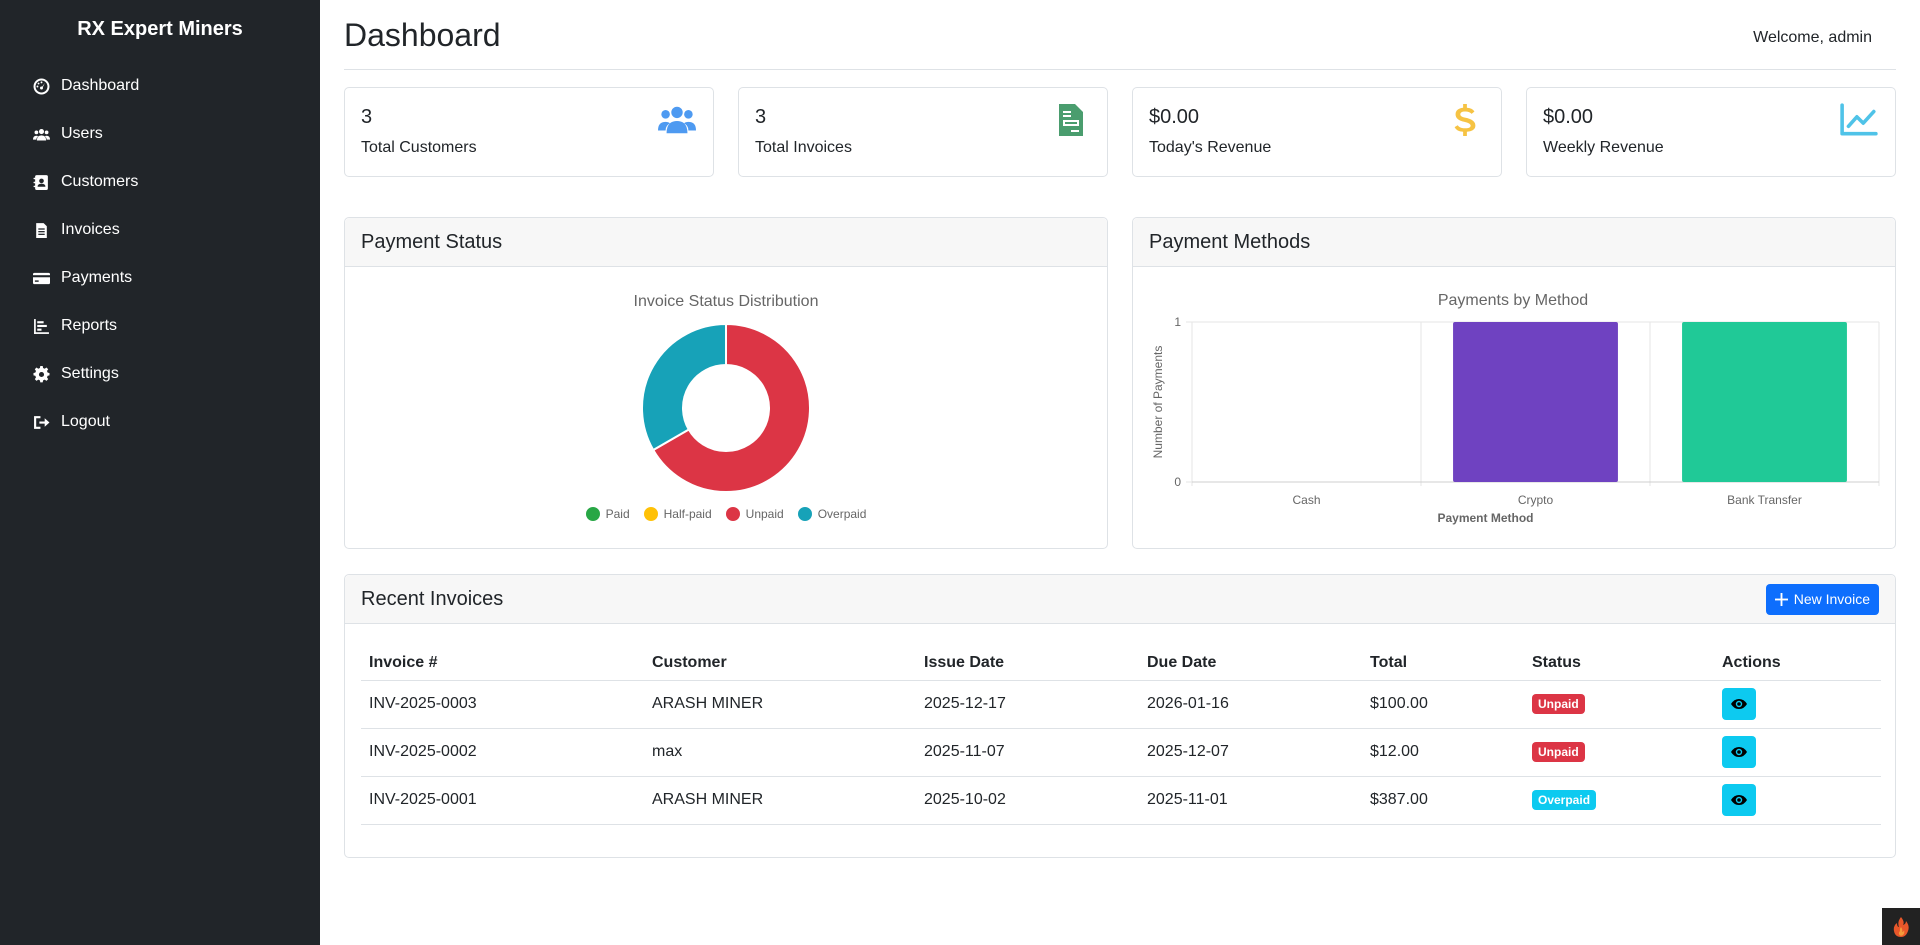 Image resolution: width=1920 pixels, height=945 pixels. Describe the element at coordinates (1443, 800) in the screenshot. I see `invoice-total: $387.00` at that location.